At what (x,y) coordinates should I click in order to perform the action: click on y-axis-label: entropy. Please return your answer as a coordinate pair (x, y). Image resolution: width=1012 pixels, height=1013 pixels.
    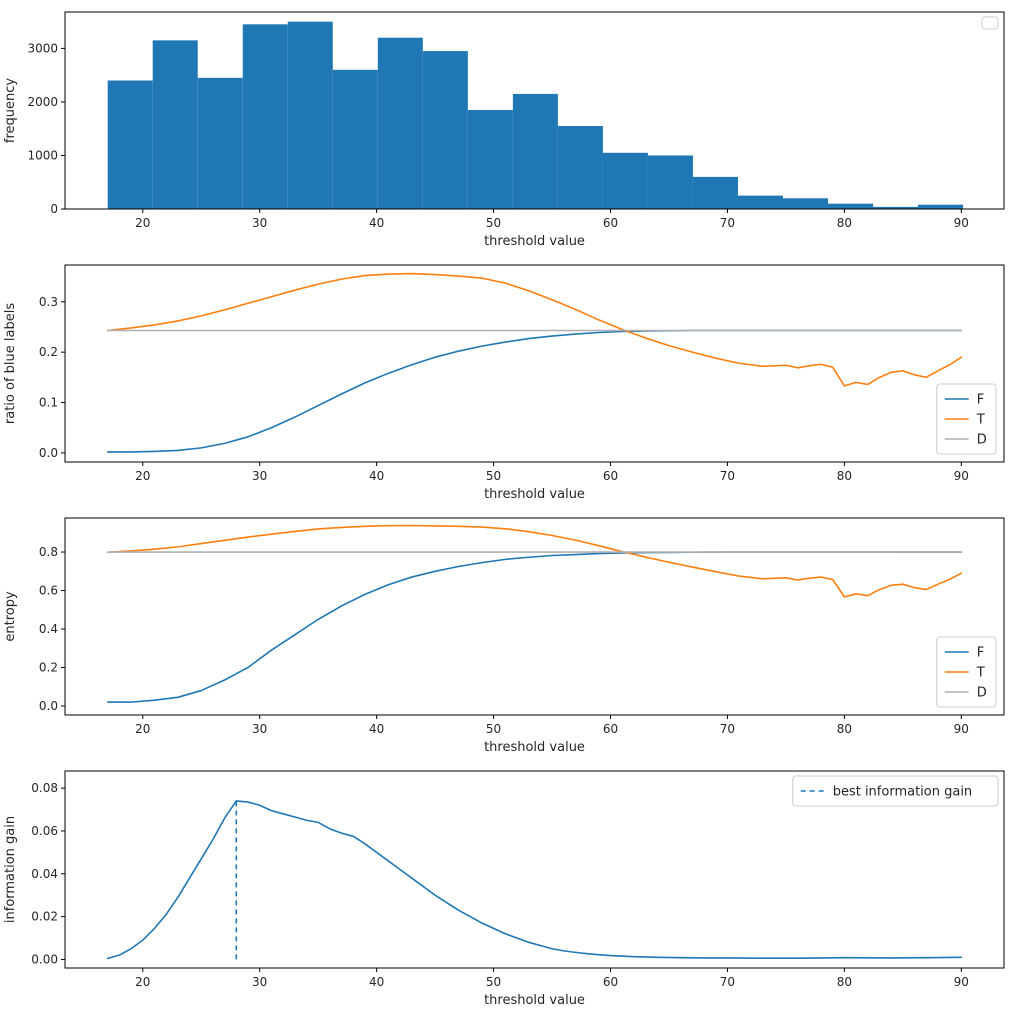
    Looking at the image, I should click on (10, 616).